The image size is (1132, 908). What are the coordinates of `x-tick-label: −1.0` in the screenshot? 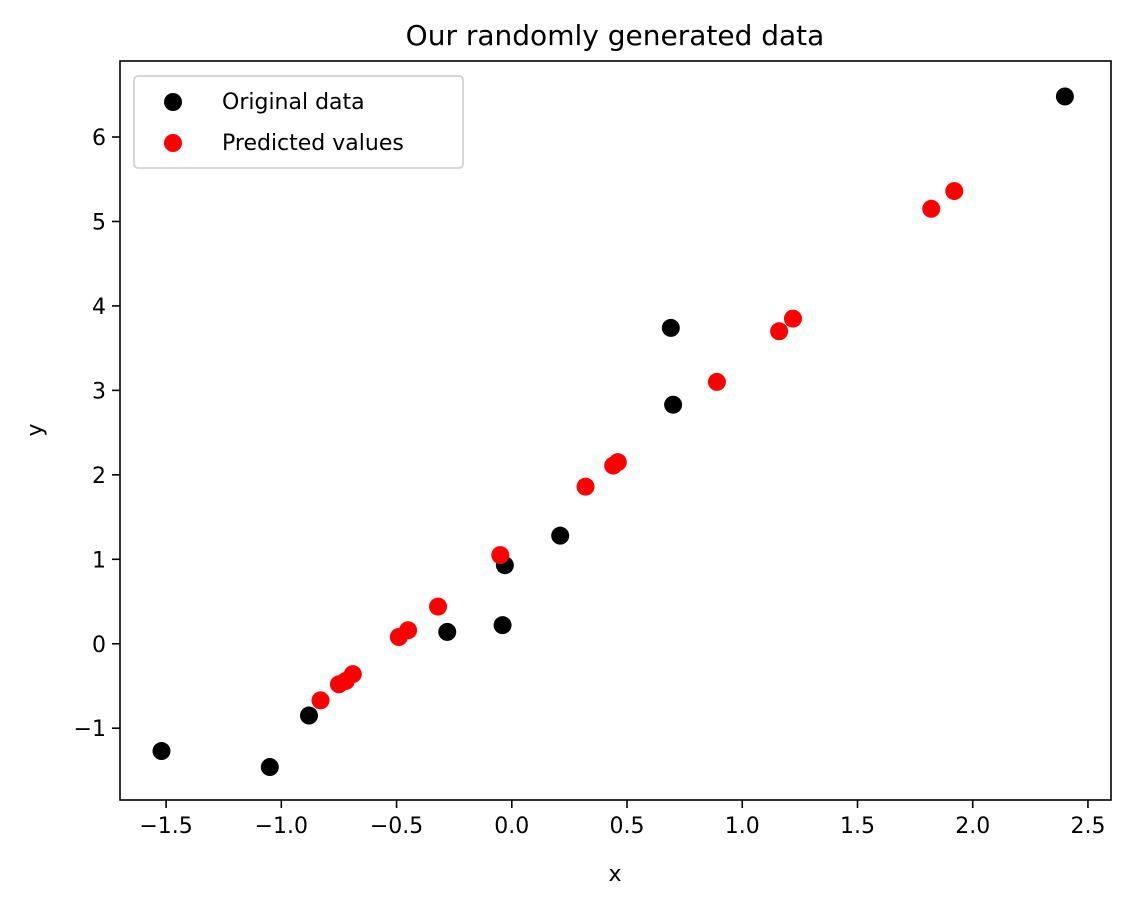 It's located at (281, 826).